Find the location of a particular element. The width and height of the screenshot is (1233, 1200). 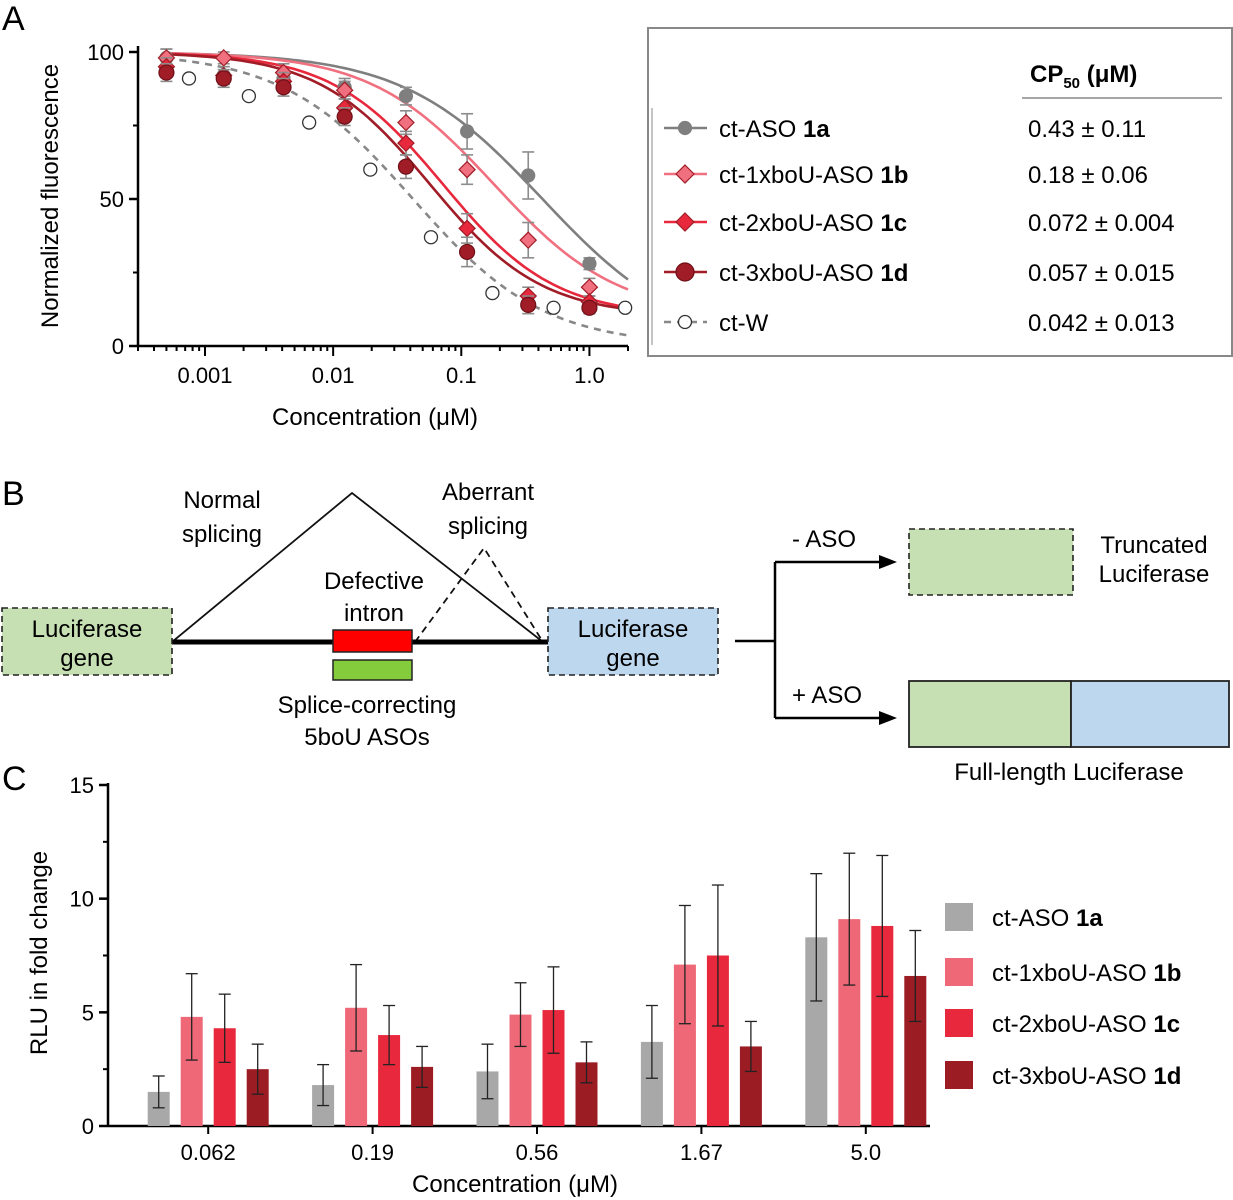

legend-header-unit: (μM) is located at coordinates (1108, 74).